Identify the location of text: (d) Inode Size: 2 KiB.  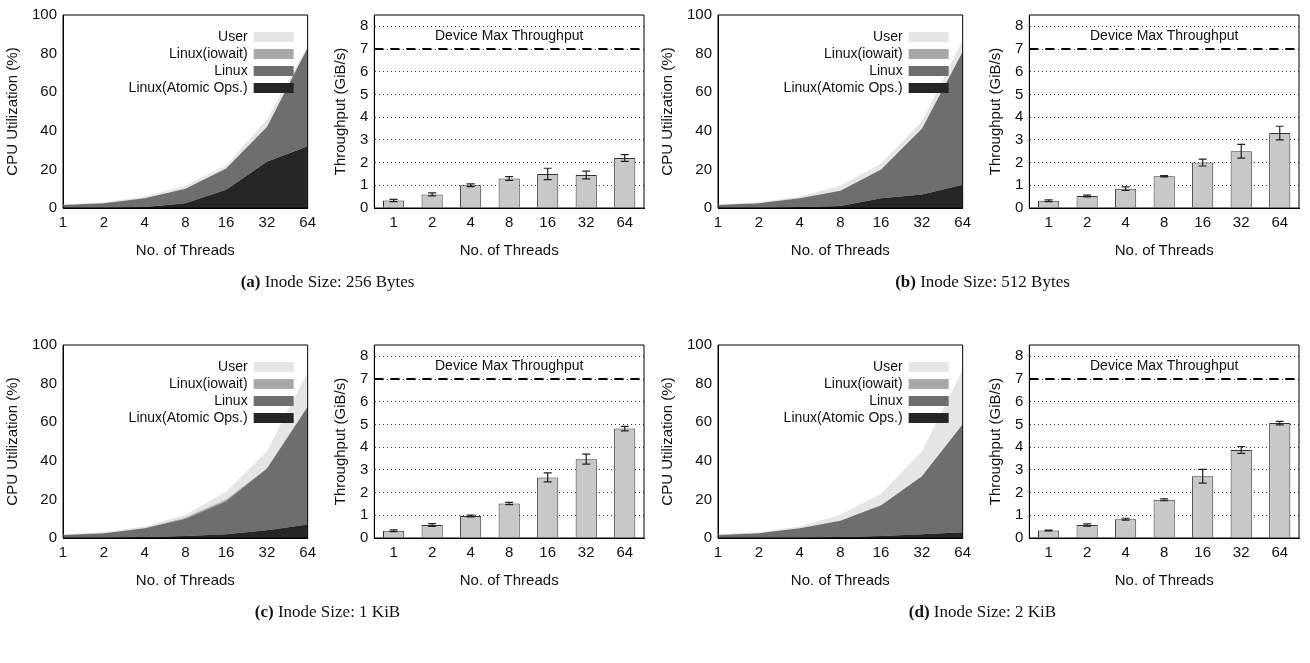
(982, 612).